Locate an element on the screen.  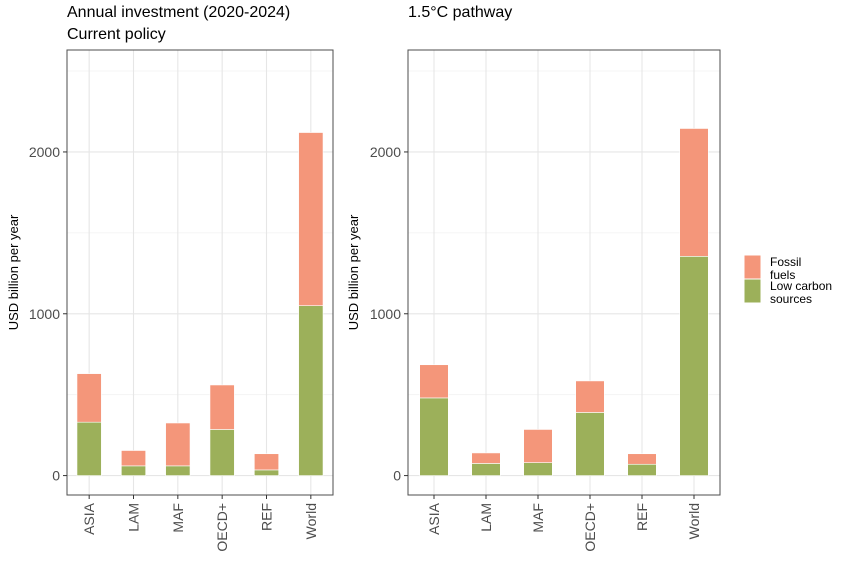
legend-label-line: sources is located at coordinates (791, 299).